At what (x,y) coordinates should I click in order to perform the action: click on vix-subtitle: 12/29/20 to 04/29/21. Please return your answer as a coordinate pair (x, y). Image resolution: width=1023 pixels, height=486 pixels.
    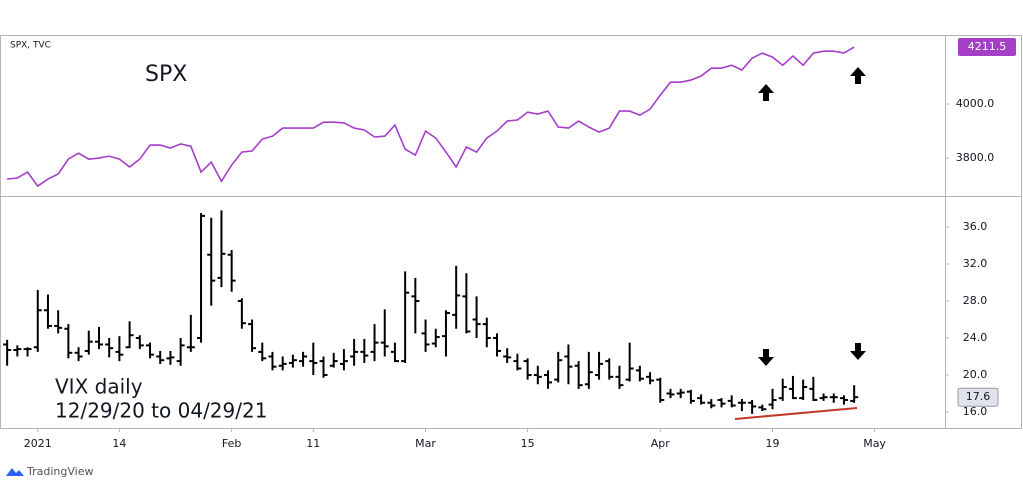
    Looking at the image, I should click on (161, 411).